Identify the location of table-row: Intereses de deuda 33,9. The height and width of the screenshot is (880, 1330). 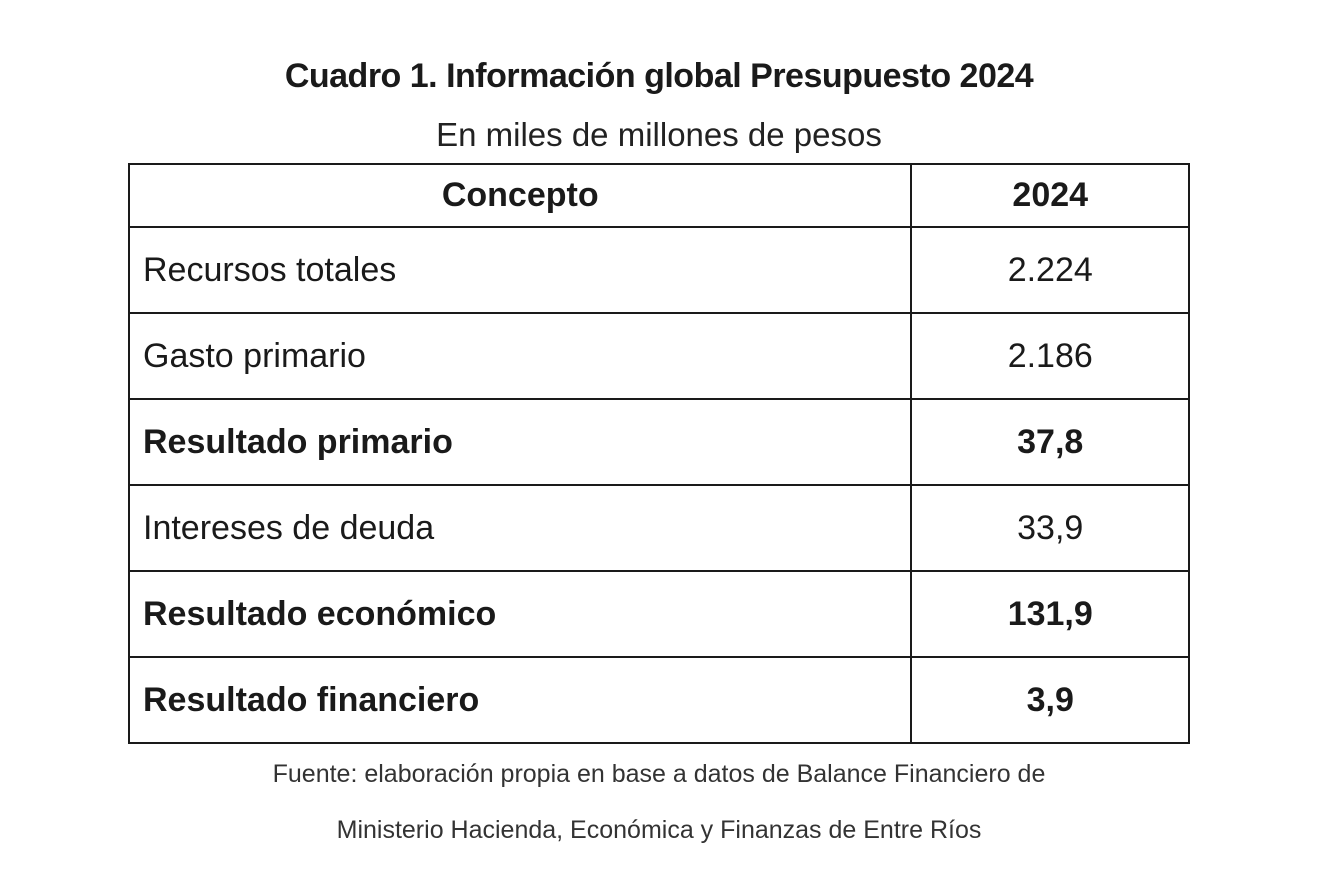
(658, 528).